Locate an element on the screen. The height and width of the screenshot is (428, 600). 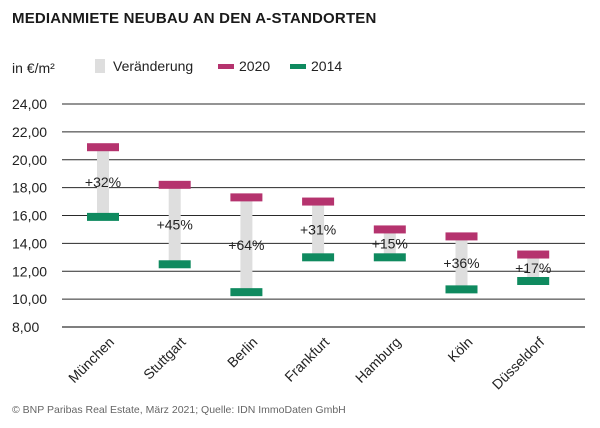
legend-swatch-2020 is located at coordinates (226, 66).